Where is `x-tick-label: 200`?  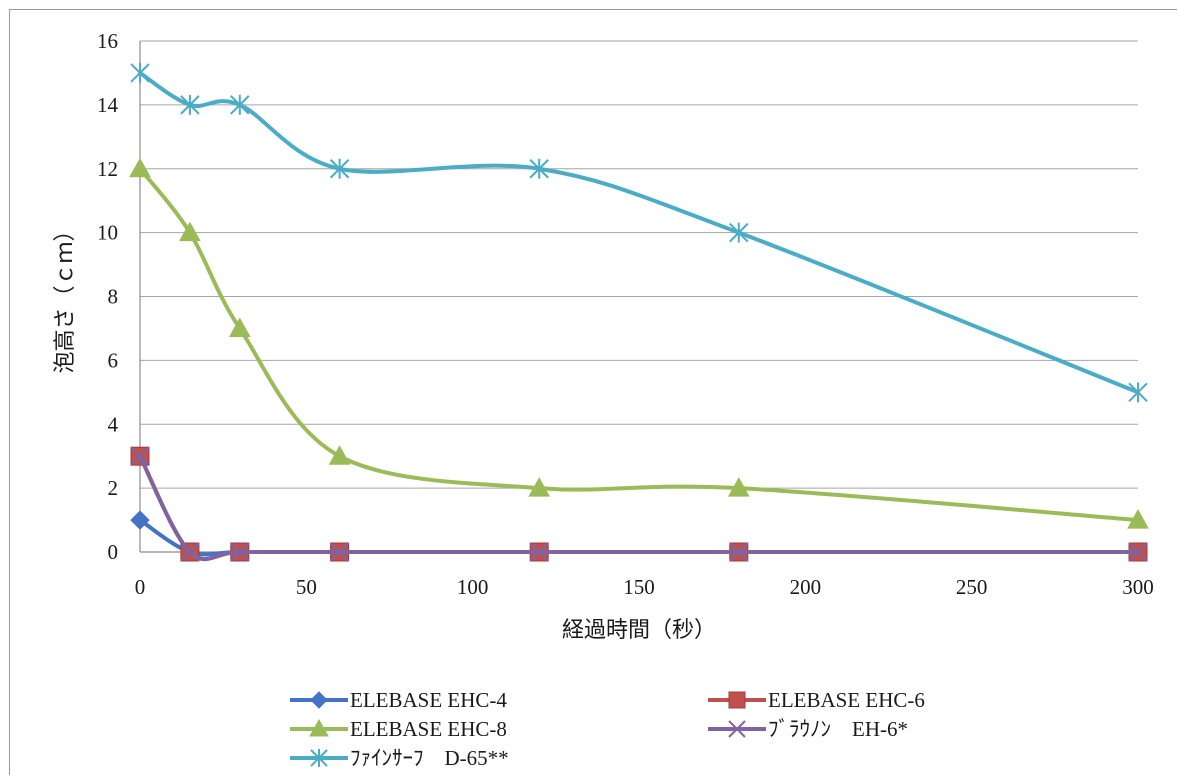 x-tick-label: 200 is located at coordinates (806, 587).